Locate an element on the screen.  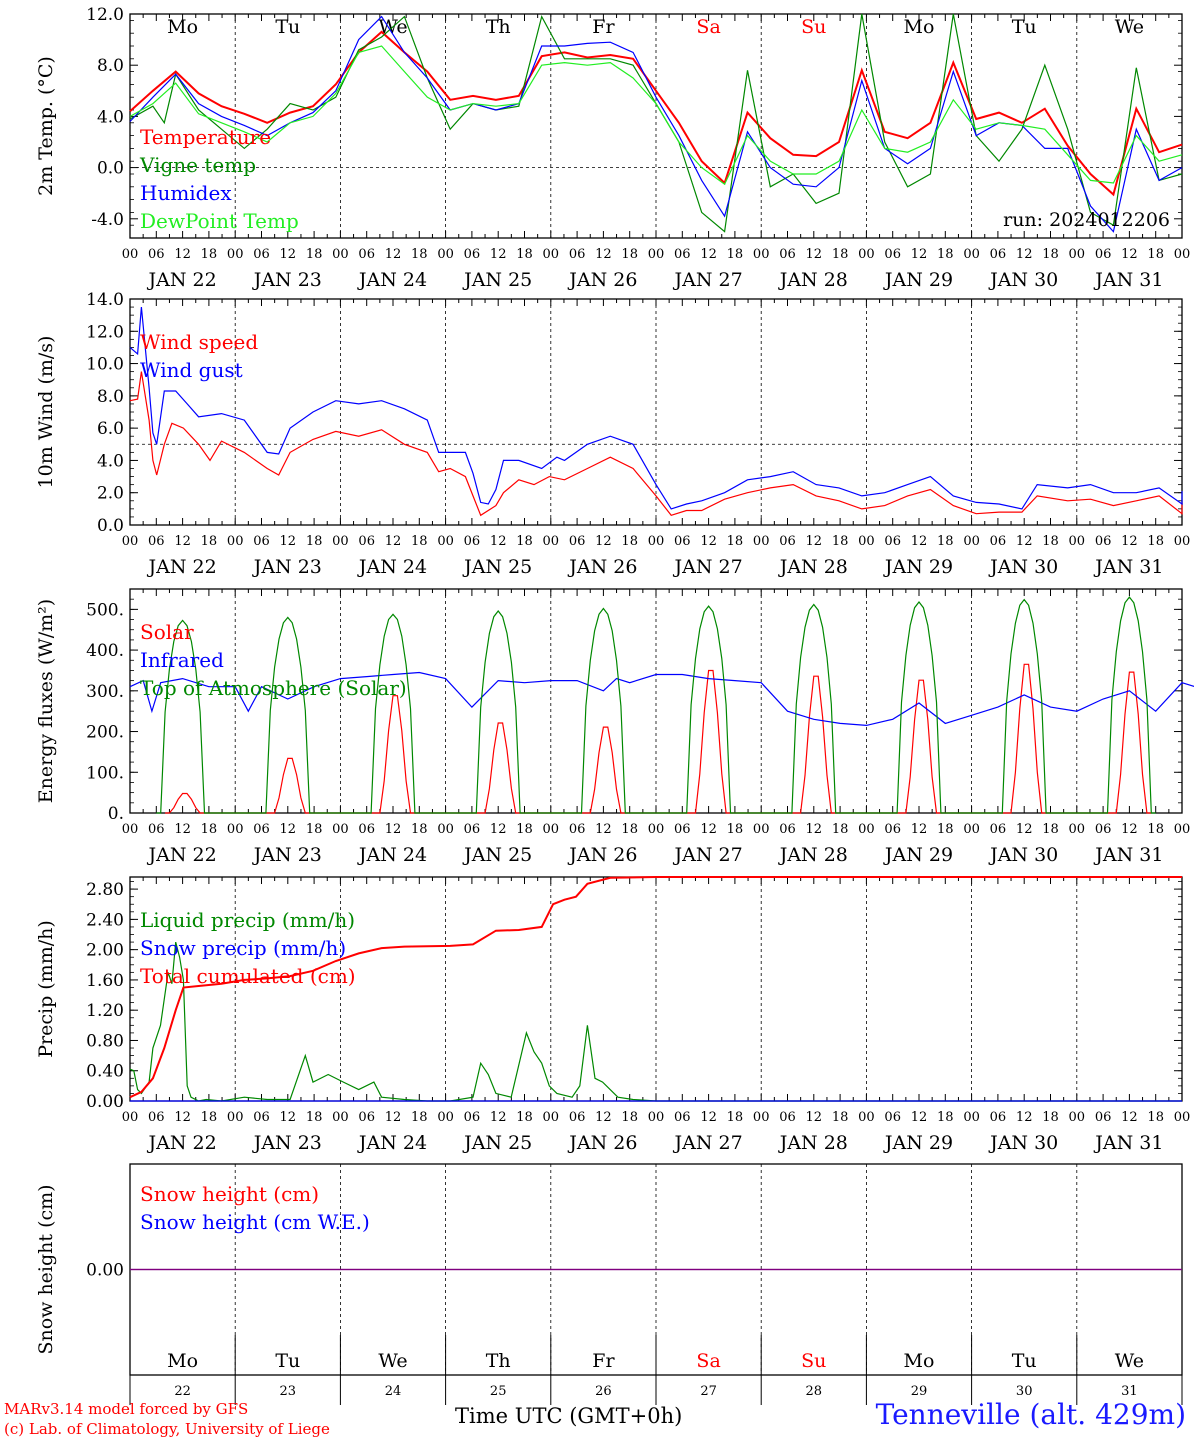
y-tick-label: 0.00 is located at coordinates (105, 1102).